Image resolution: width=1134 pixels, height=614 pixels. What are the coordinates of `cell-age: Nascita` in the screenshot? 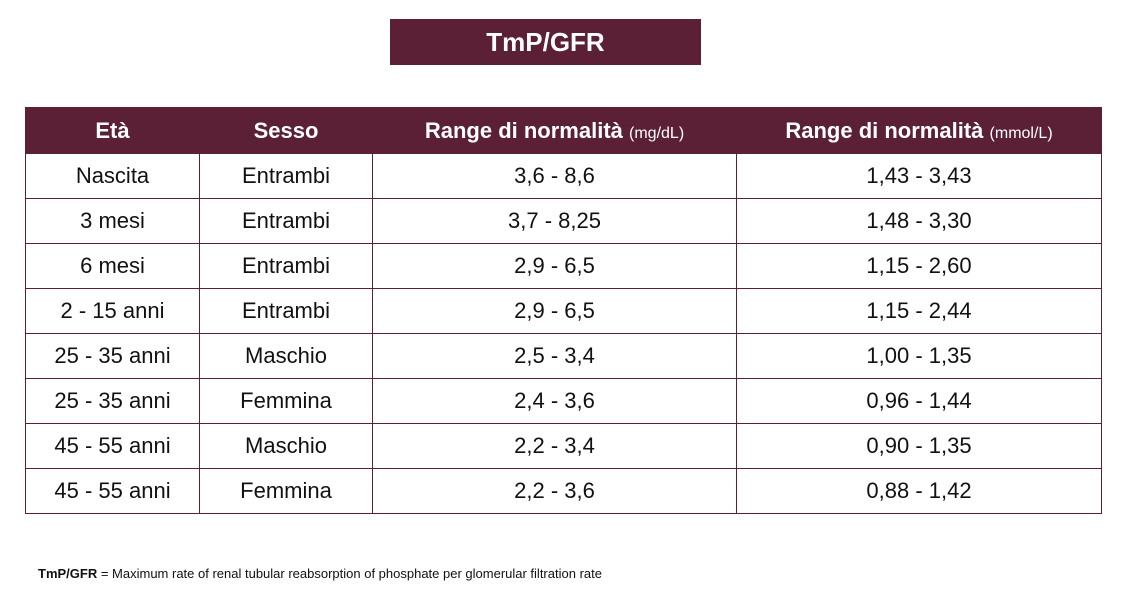 It's located at (112, 176).